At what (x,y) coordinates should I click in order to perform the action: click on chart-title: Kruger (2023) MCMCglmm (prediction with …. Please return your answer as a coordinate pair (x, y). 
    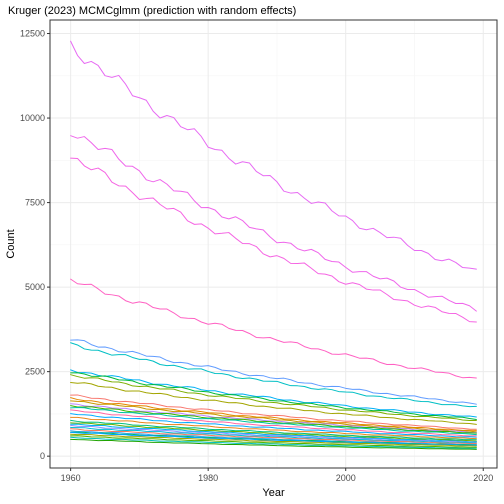
    Looking at the image, I should click on (152, 11).